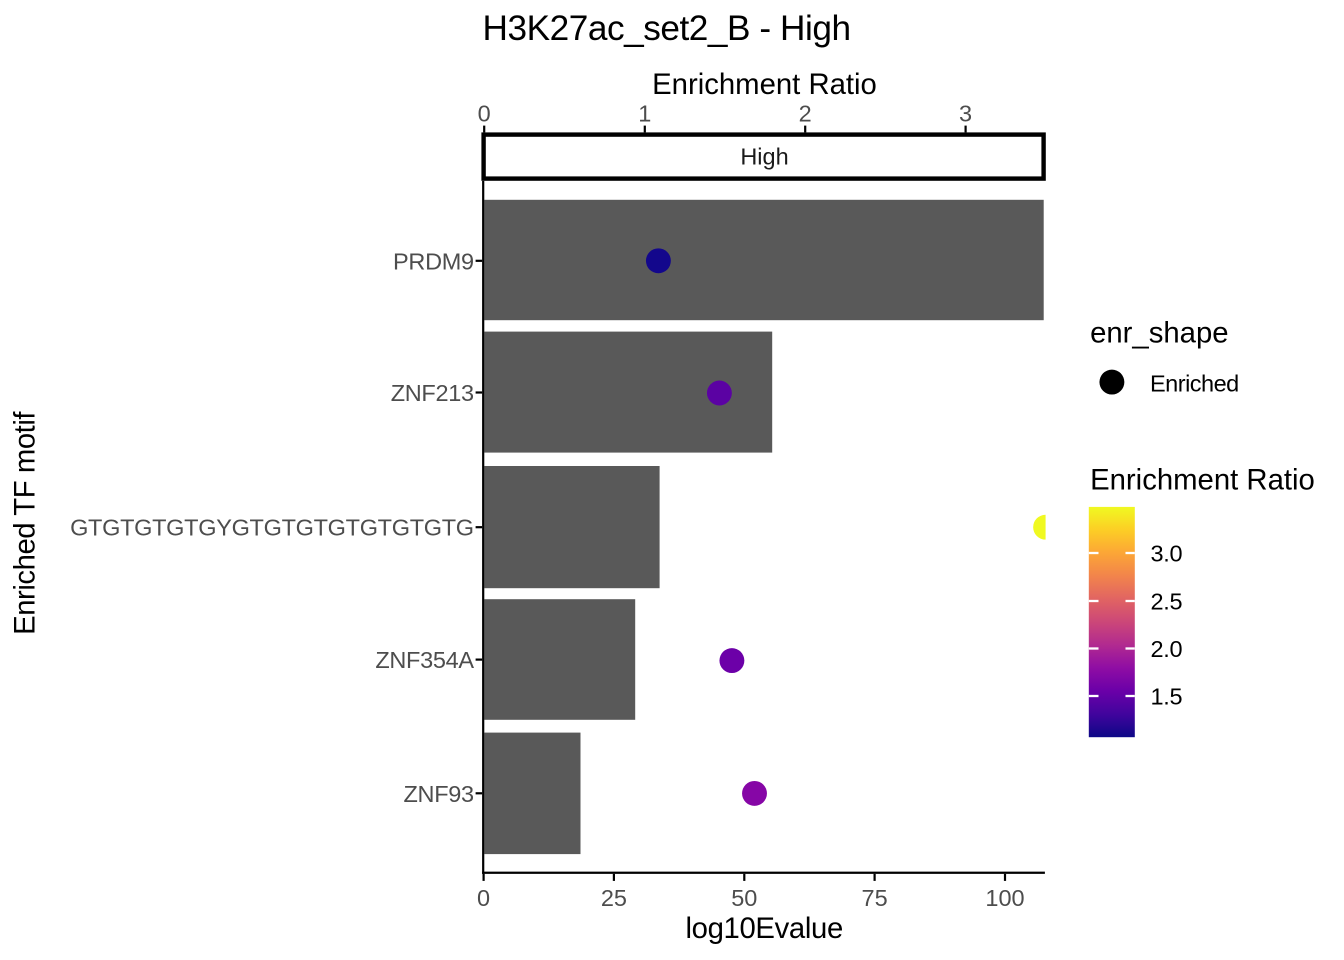  I want to click on svg-text: 25, so click(614, 898).